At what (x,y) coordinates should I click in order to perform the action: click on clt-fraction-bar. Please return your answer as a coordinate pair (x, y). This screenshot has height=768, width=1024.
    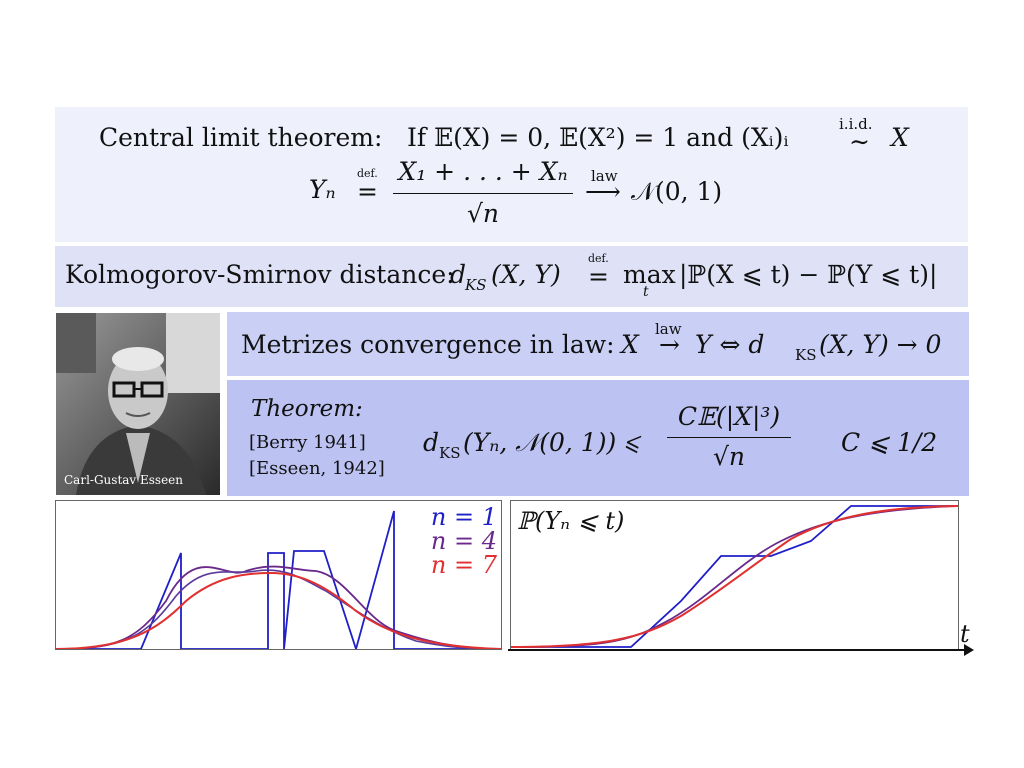
    Looking at the image, I should click on (483, 193).